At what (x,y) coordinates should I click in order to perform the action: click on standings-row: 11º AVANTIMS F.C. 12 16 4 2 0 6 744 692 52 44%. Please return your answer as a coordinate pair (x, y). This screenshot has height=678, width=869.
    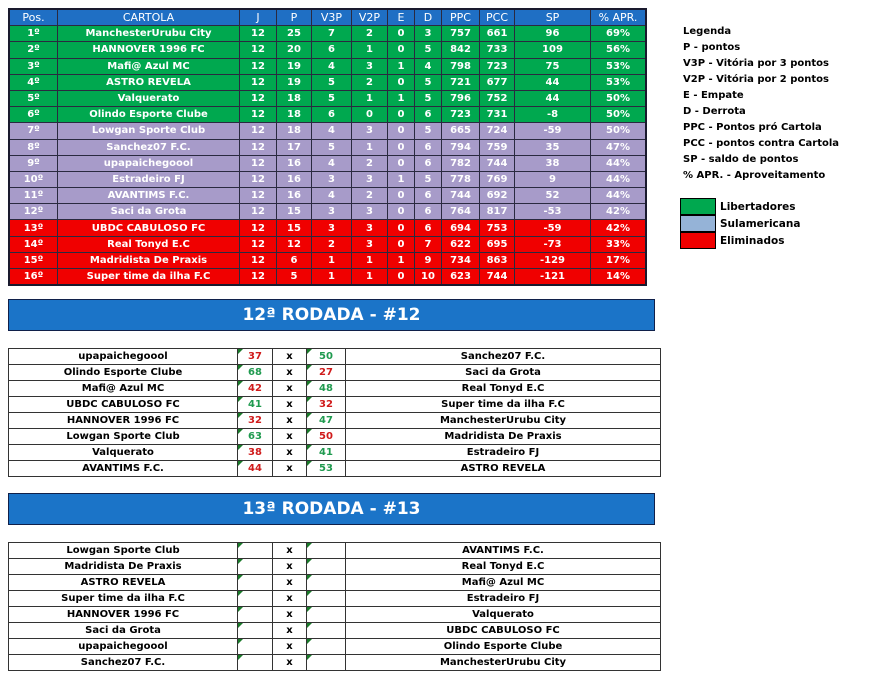
    Looking at the image, I should click on (327, 196).